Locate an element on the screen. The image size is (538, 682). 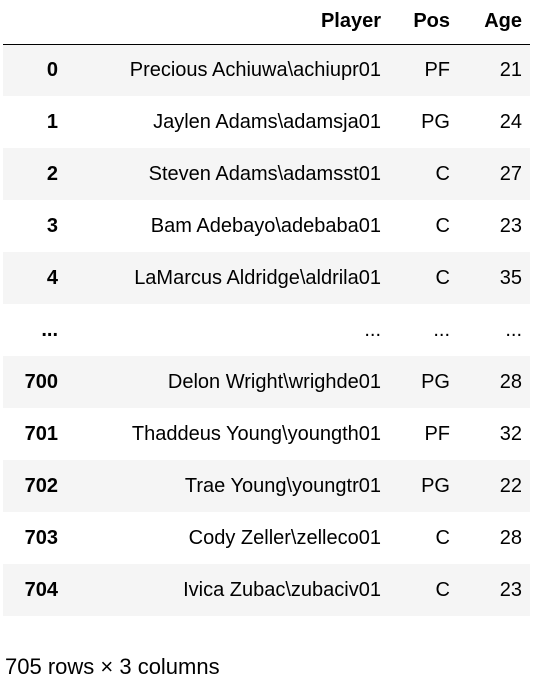
table-row: 1 Jaylen Adams\adamsja01 PG 24 is located at coordinates (266, 122).